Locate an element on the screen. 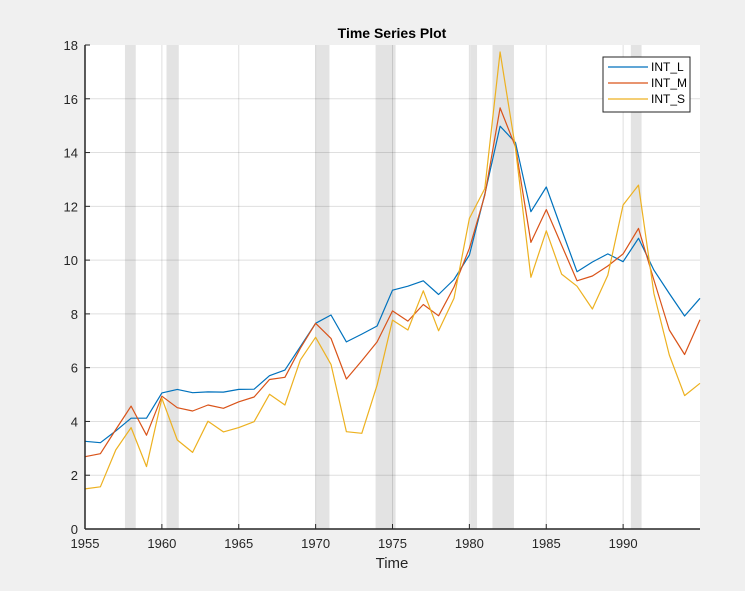 The image size is (745, 591). legend-label: INT_L is located at coordinates (667, 67).